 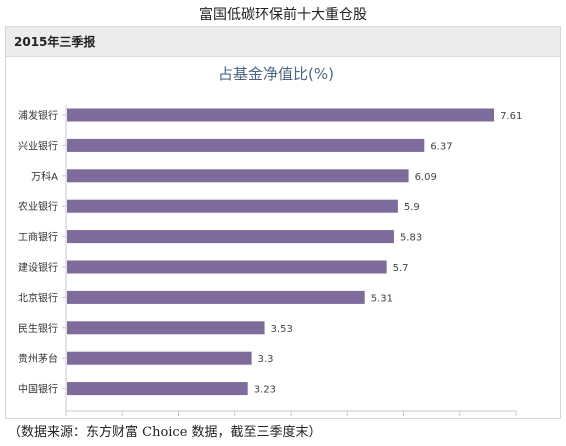 What do you see at coordinates (38, 115) in the screenshot?
I see `category-label: 浦发银行` at bounding box center [38, 115].